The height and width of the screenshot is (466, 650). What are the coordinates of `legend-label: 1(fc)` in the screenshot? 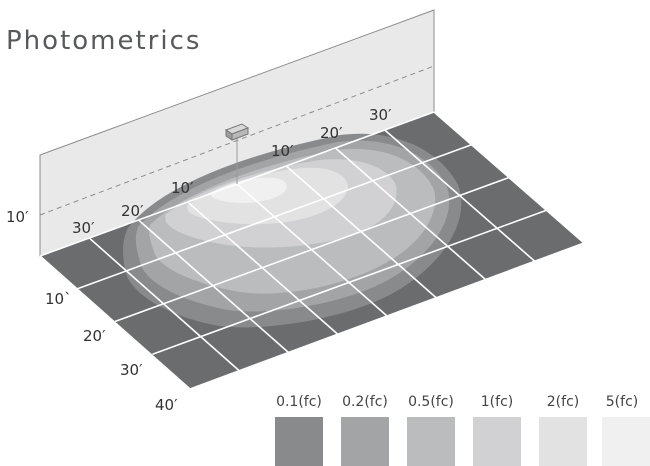 It's located at (497, 402).